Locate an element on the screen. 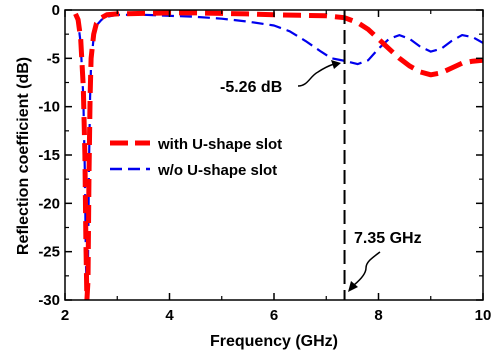 Image resolution: width=500 pixels, height=353 pixels. annotation-db-arrow is located at coordinates (316, 75).